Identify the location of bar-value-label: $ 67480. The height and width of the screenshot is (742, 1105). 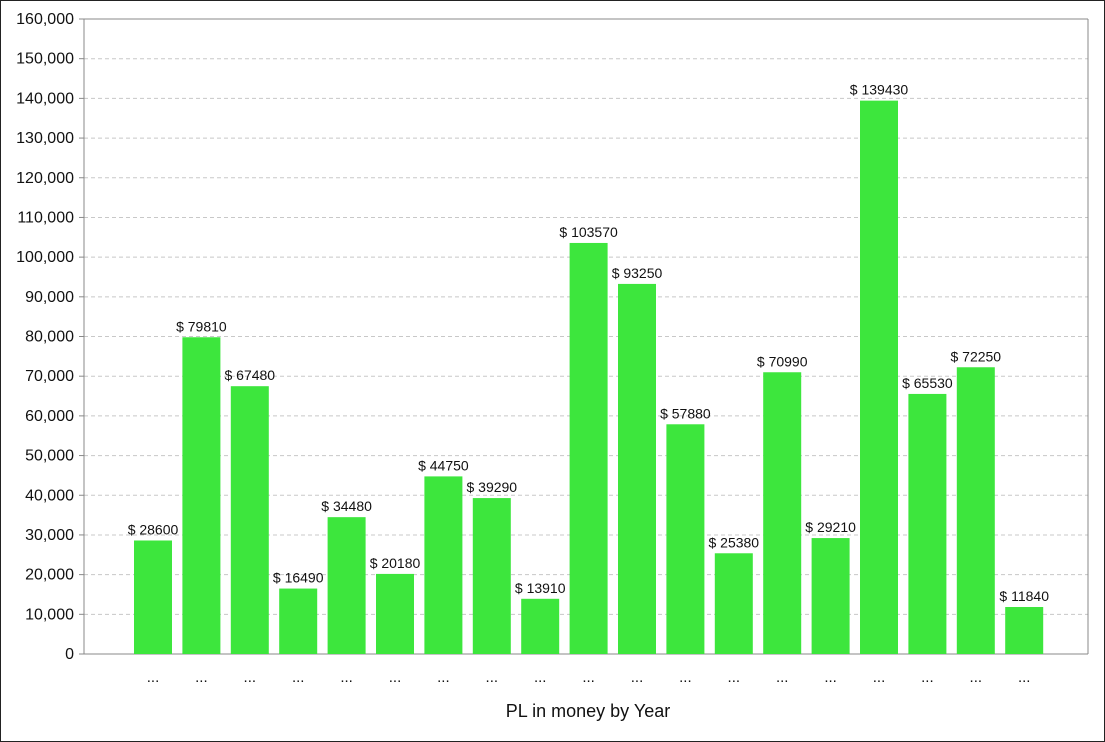
(249, 375).